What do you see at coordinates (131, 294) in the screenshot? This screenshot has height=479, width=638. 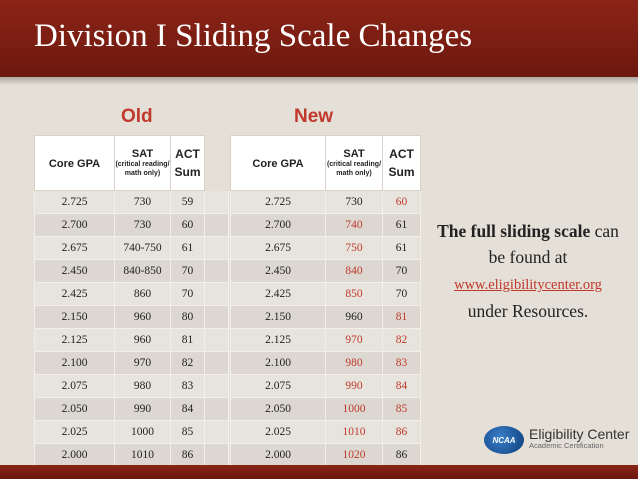 I see `table-row: 2.425 860 70` at bounding box center [131, 294].